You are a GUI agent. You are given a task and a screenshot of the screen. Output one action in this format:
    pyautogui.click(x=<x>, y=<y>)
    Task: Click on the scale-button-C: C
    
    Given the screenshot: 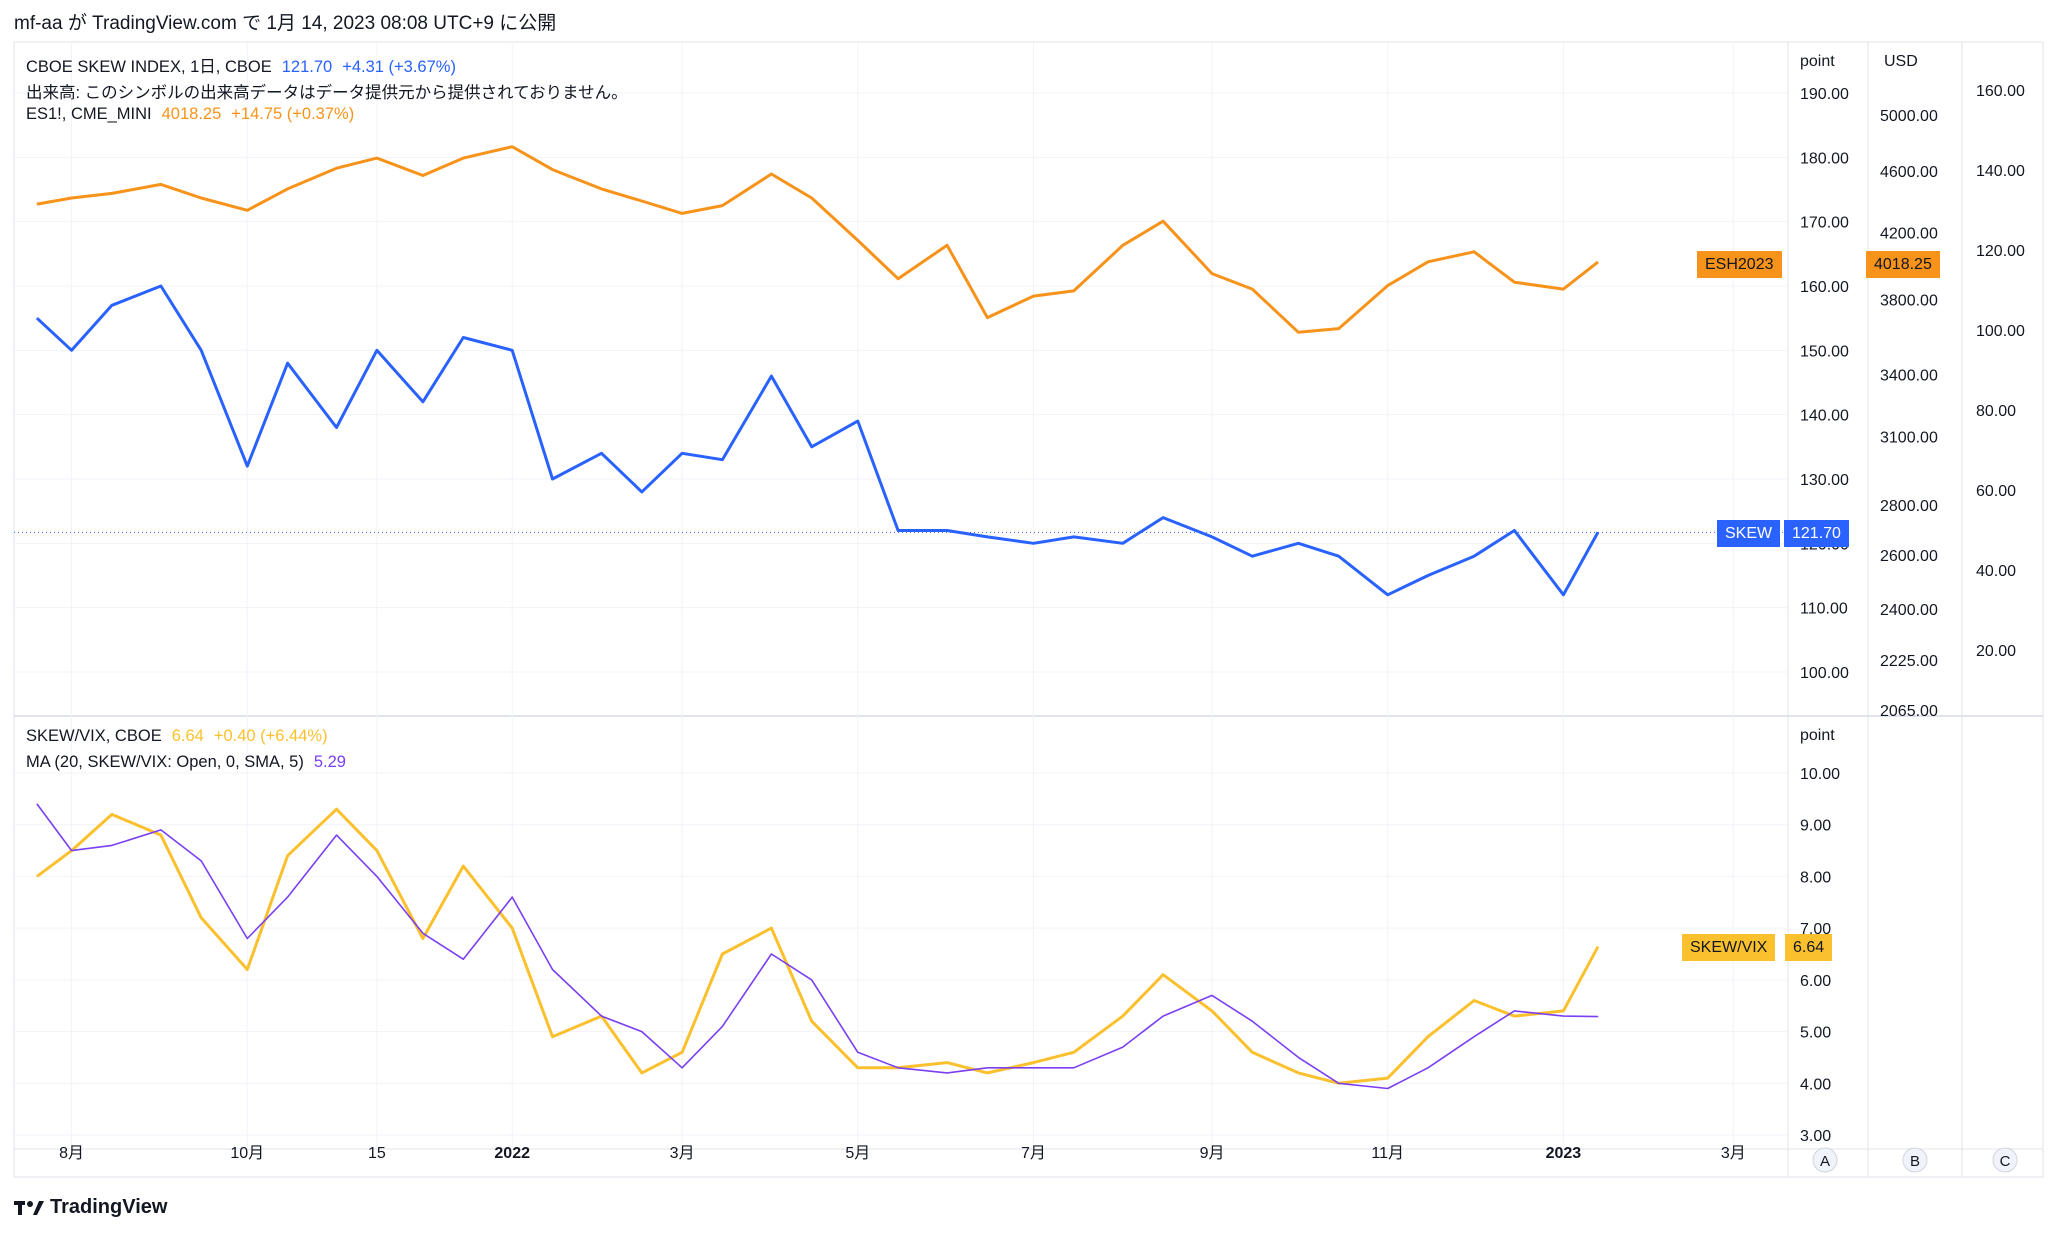 What is the action you would take?
    pyautogui.click(x=2005, y=1160)
    